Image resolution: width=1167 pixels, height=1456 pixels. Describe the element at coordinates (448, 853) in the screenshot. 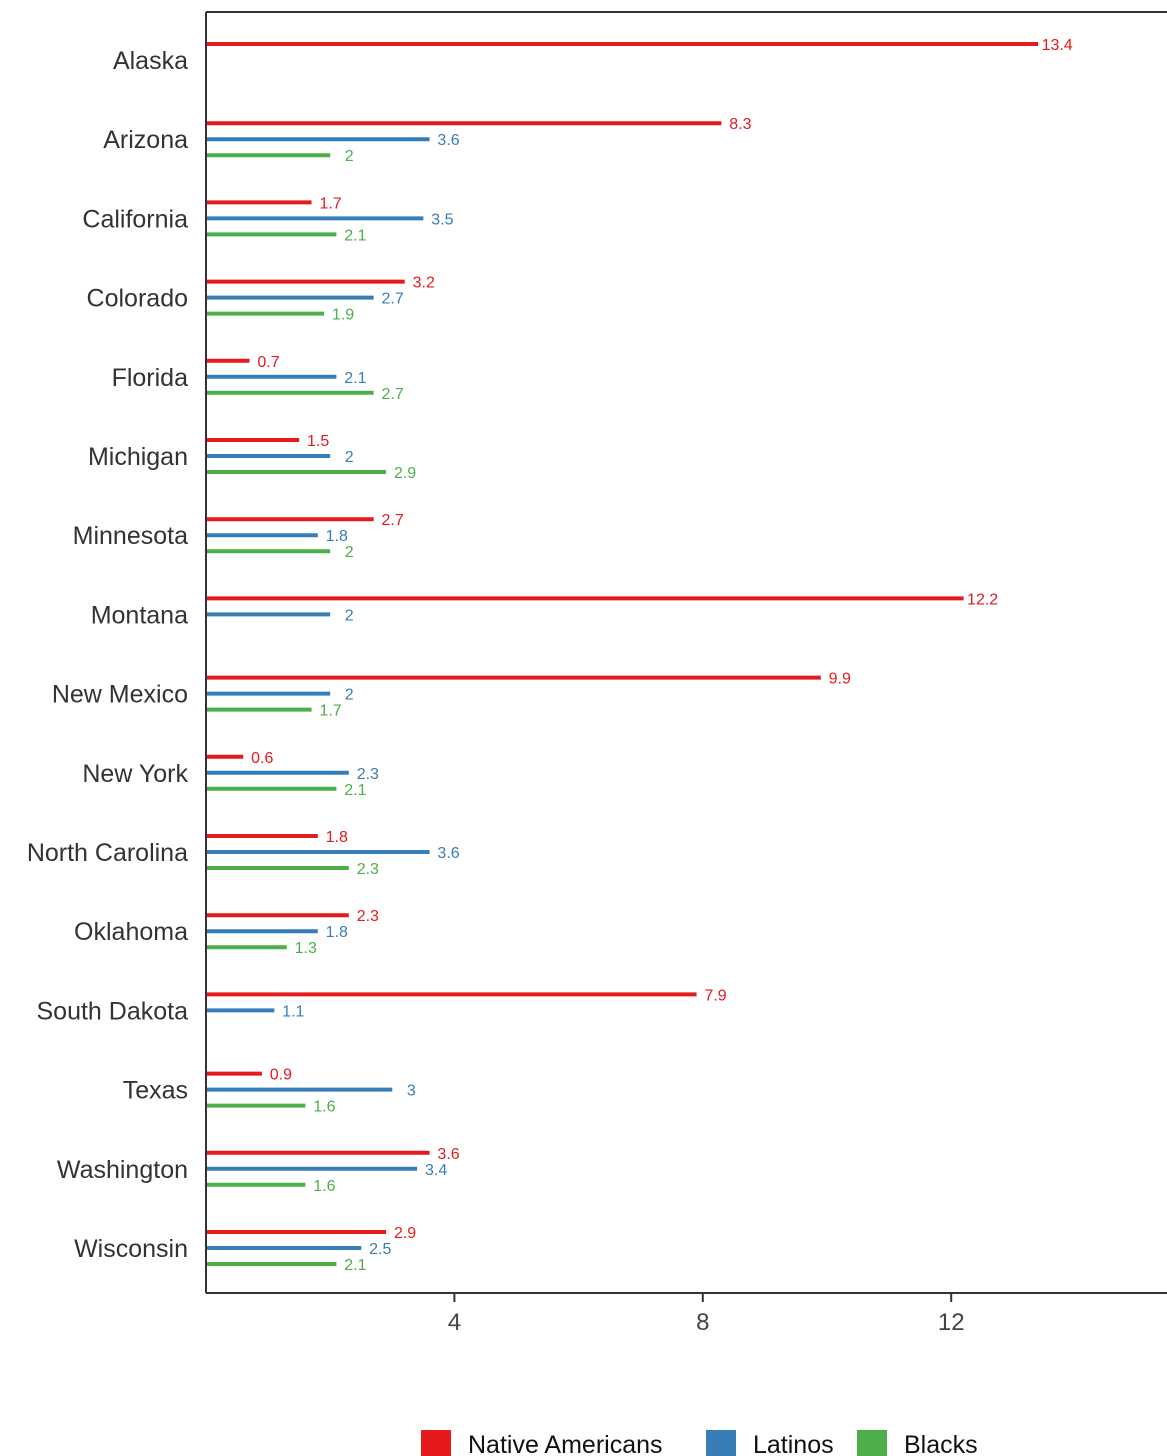

I see `value-label-latinos-north-carolina: 3.6` at that location.